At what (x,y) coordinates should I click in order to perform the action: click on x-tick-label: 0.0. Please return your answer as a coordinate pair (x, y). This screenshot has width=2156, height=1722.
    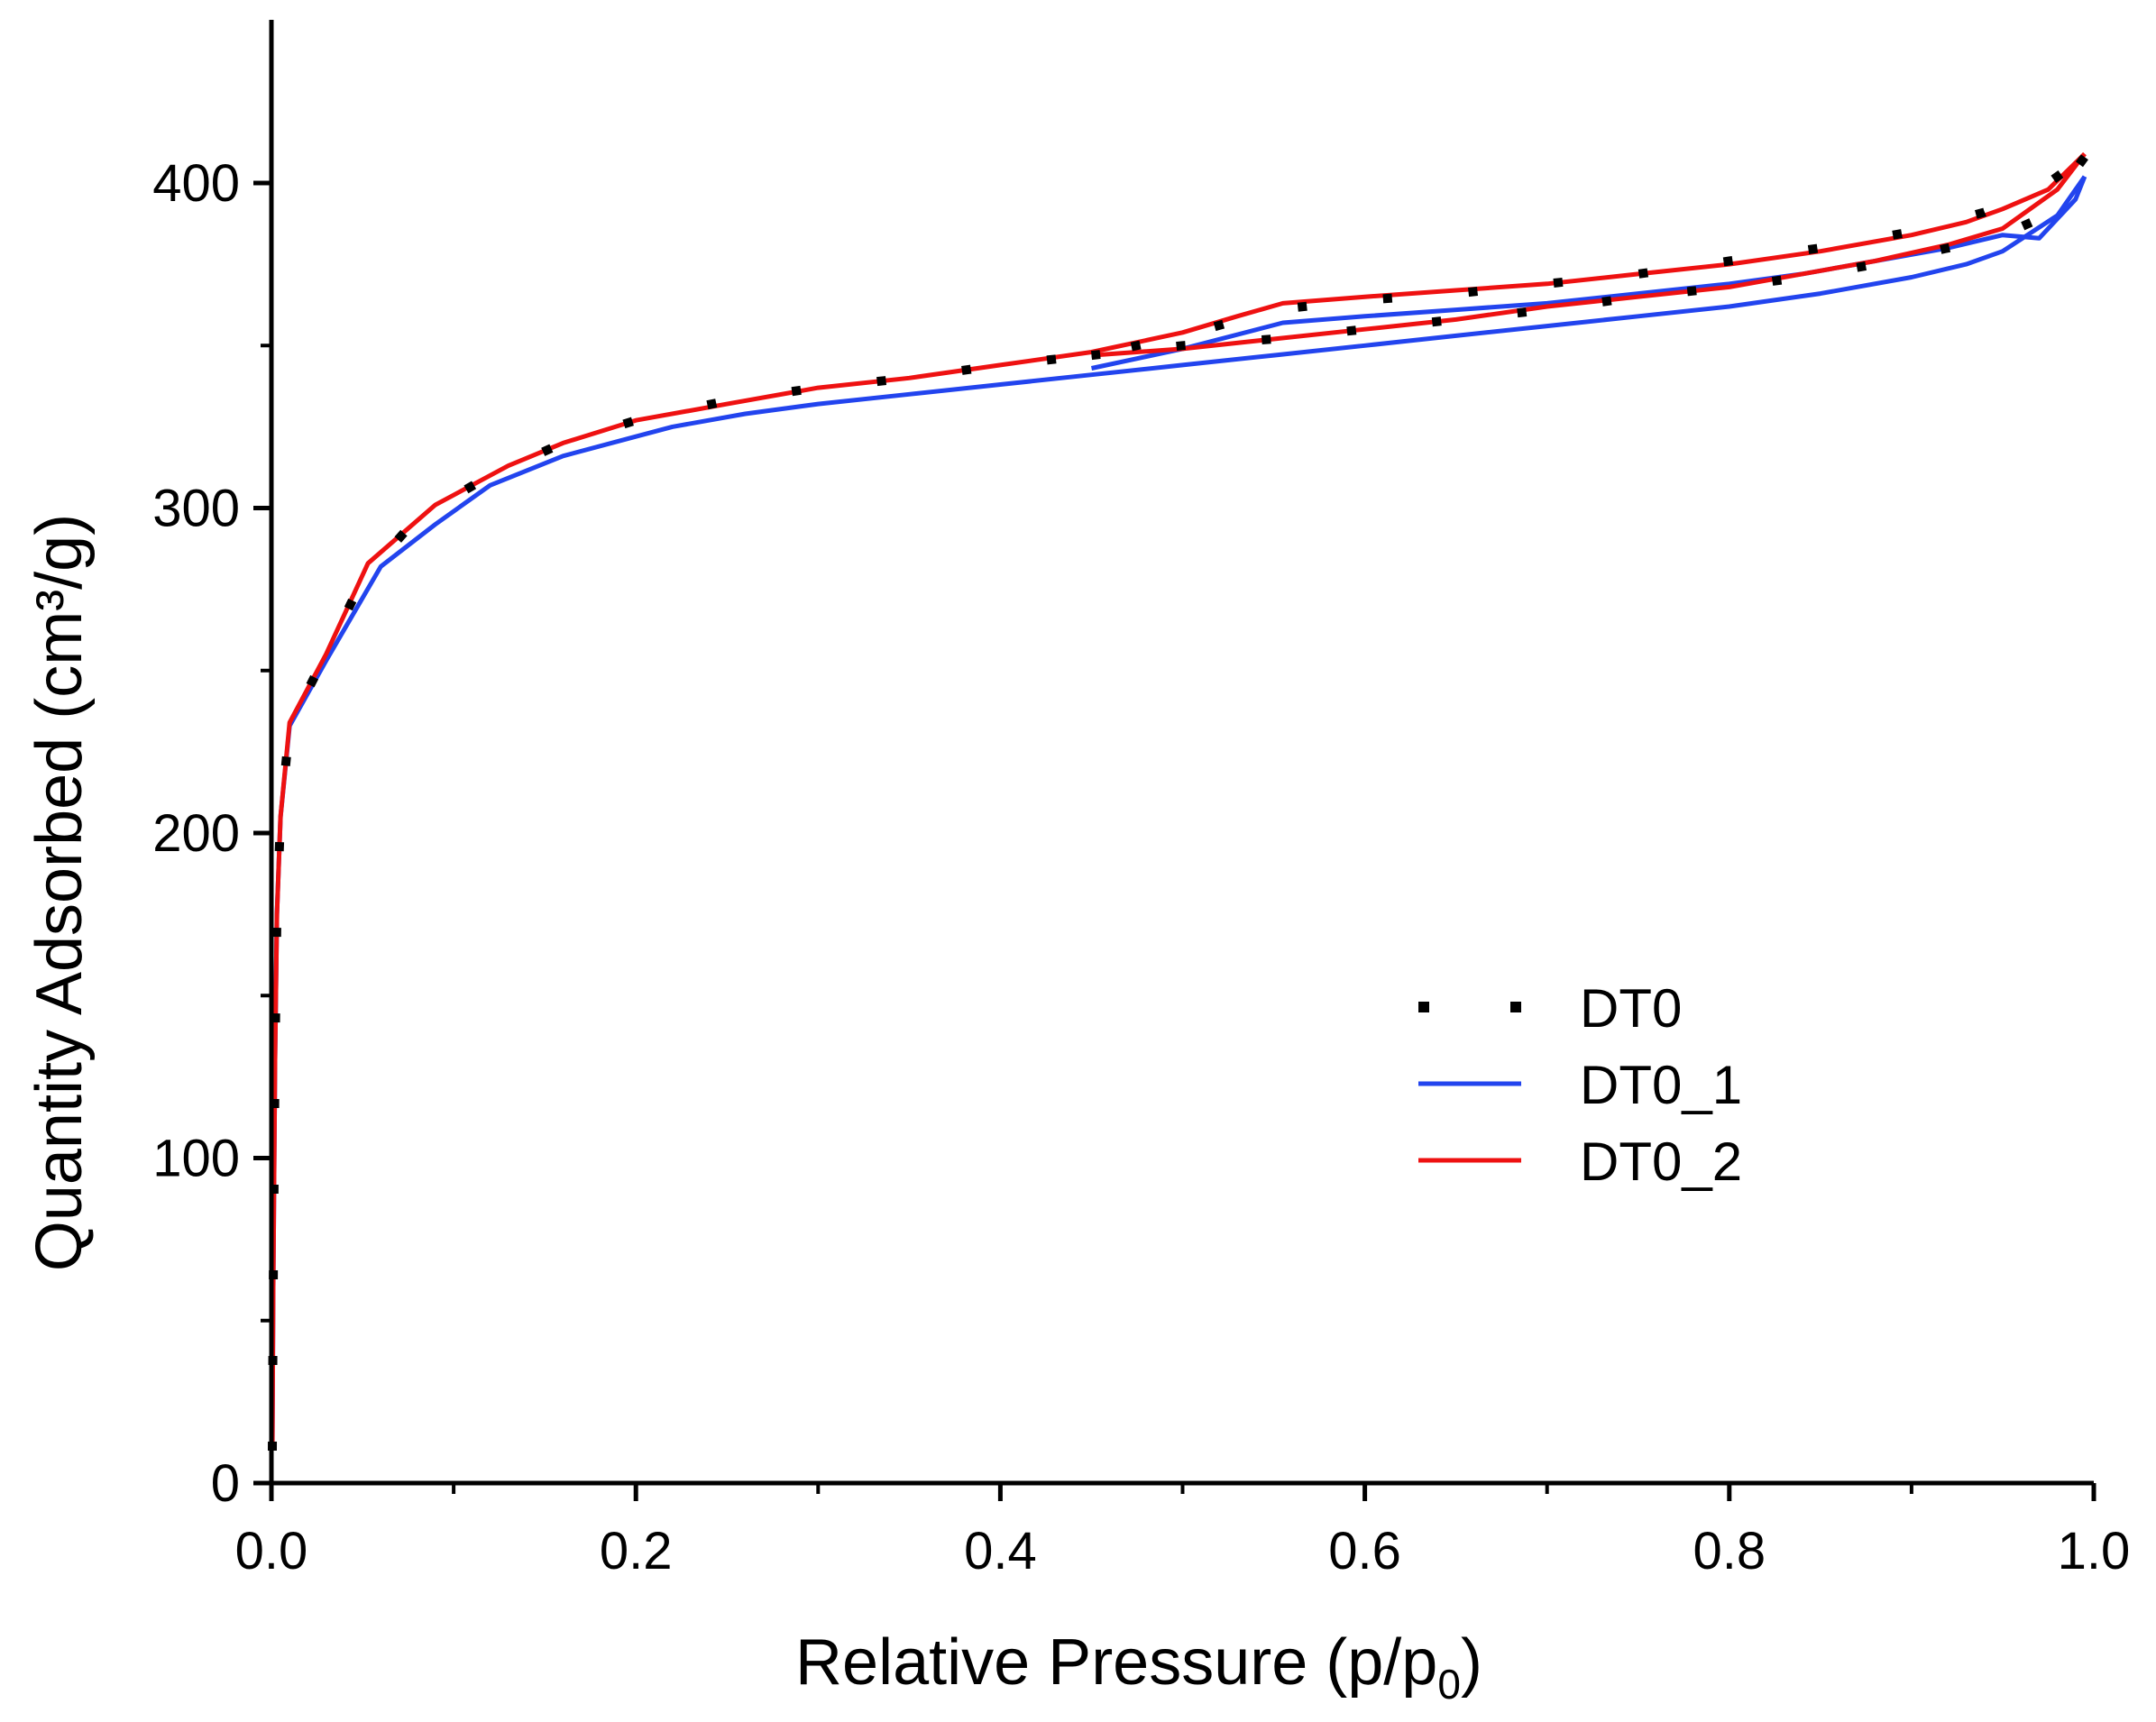
    Looking at the image, I should click on (271, 1551).